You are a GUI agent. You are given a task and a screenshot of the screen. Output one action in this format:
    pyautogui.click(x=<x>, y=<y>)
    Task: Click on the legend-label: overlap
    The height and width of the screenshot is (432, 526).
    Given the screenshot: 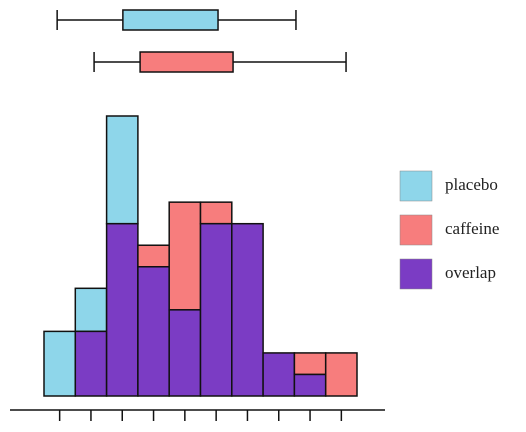 What is the action you would take?
    pyautogui.click(x=470, y=272)
    